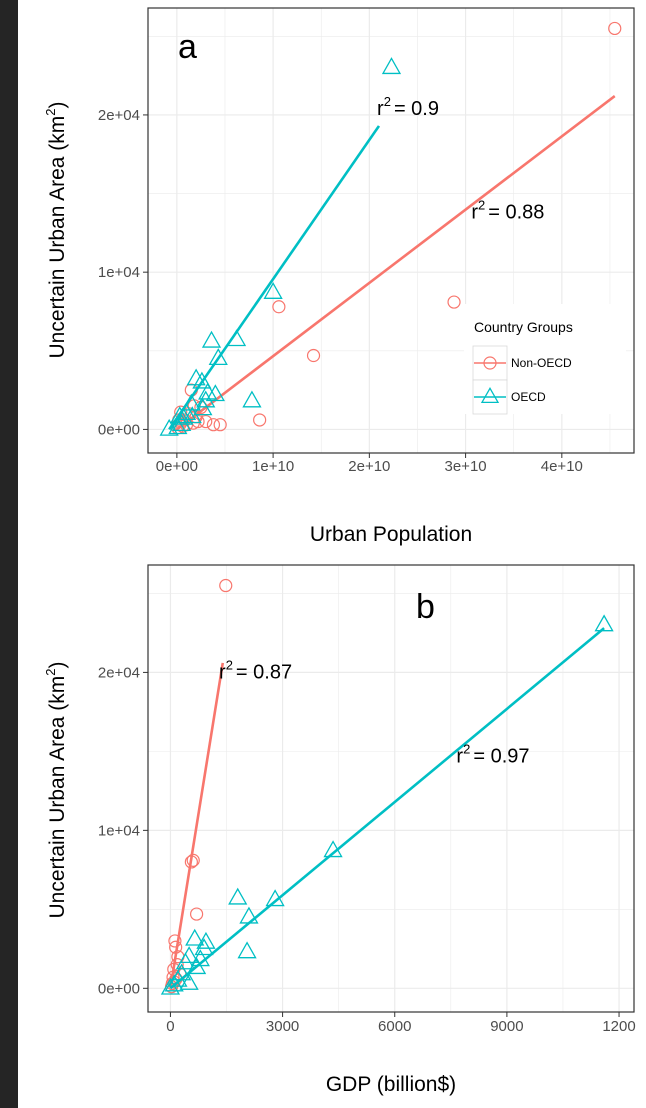 This screenshot has width=646, height=1108. What do you see at coordinates (282, 1026) in the screenshot?
I see `x-tick-label: 3000` at bounding box center [282, 1026].